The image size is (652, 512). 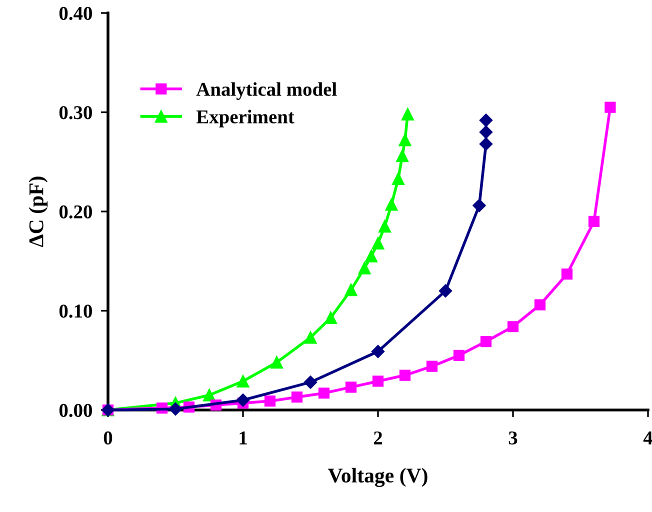 I want to click on x-tick-label: 2, so click(x=378, y=437).